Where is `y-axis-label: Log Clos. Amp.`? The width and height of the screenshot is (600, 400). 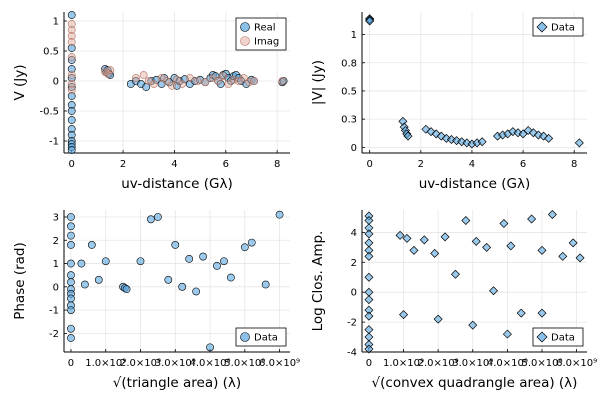
y-axis-label: Log Clos. Amp. is located at coordinates (318, 281).